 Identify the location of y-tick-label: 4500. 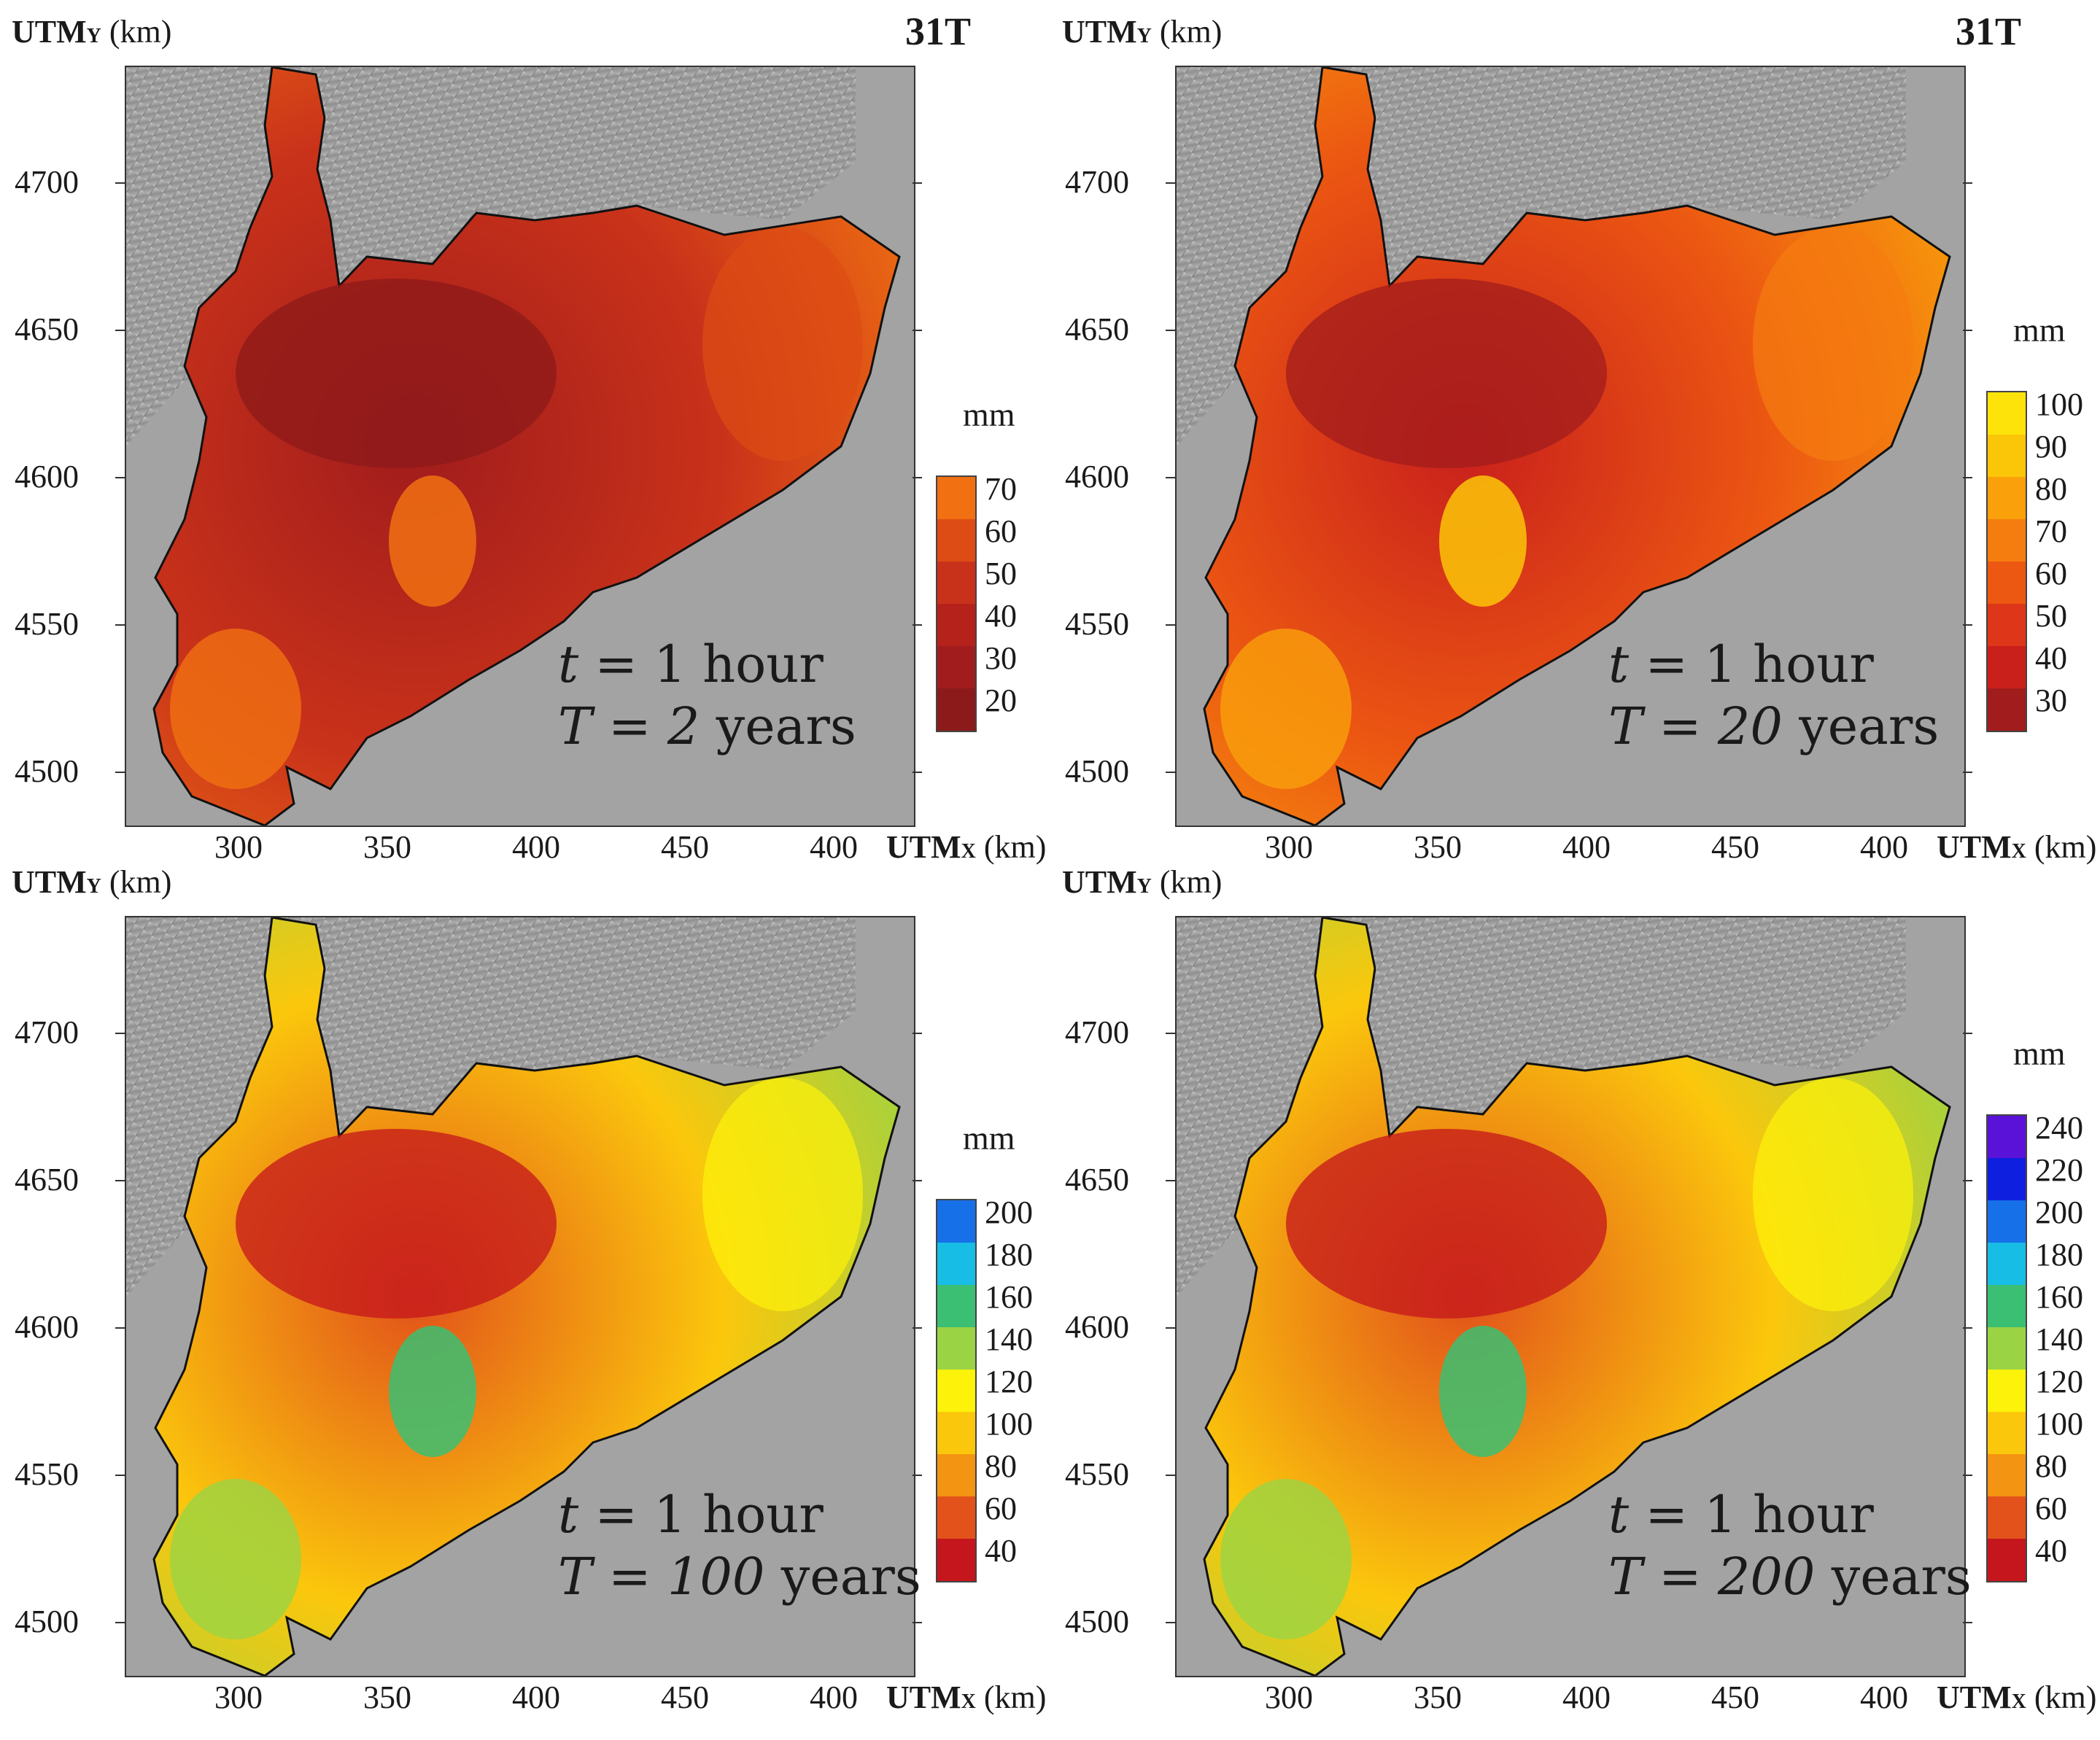
(47, 1621).